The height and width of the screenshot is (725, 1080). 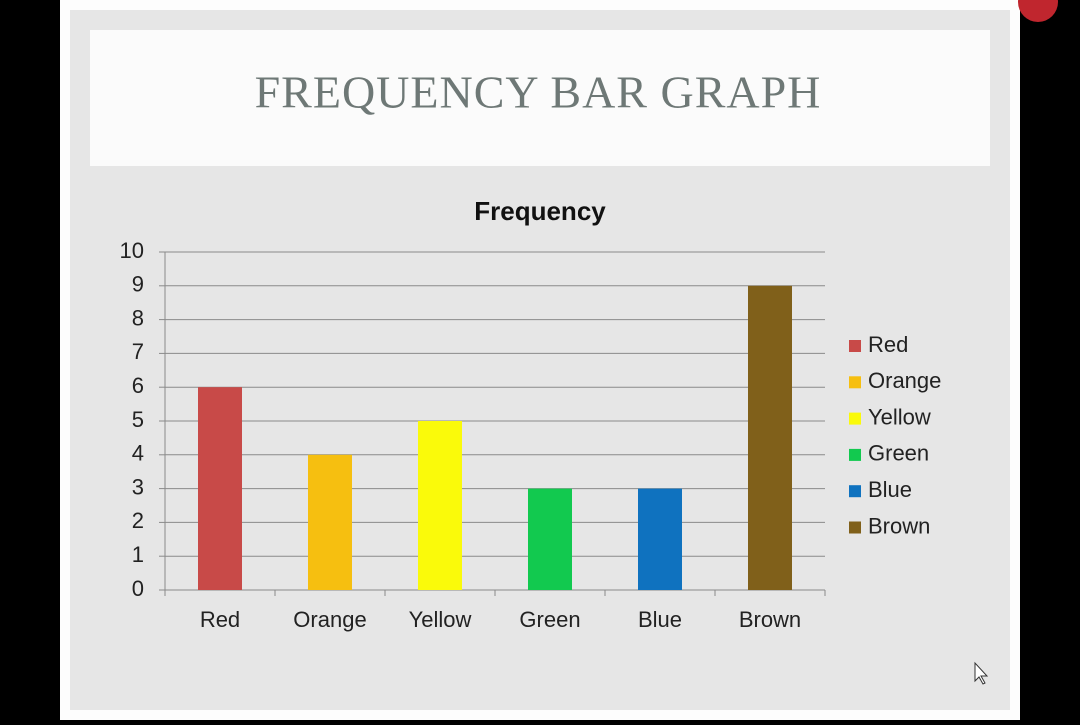 What do you see at coordinates (899, 525) in the screenshot?
I see `legend-label: Brown` at bounding box center [899, 525].